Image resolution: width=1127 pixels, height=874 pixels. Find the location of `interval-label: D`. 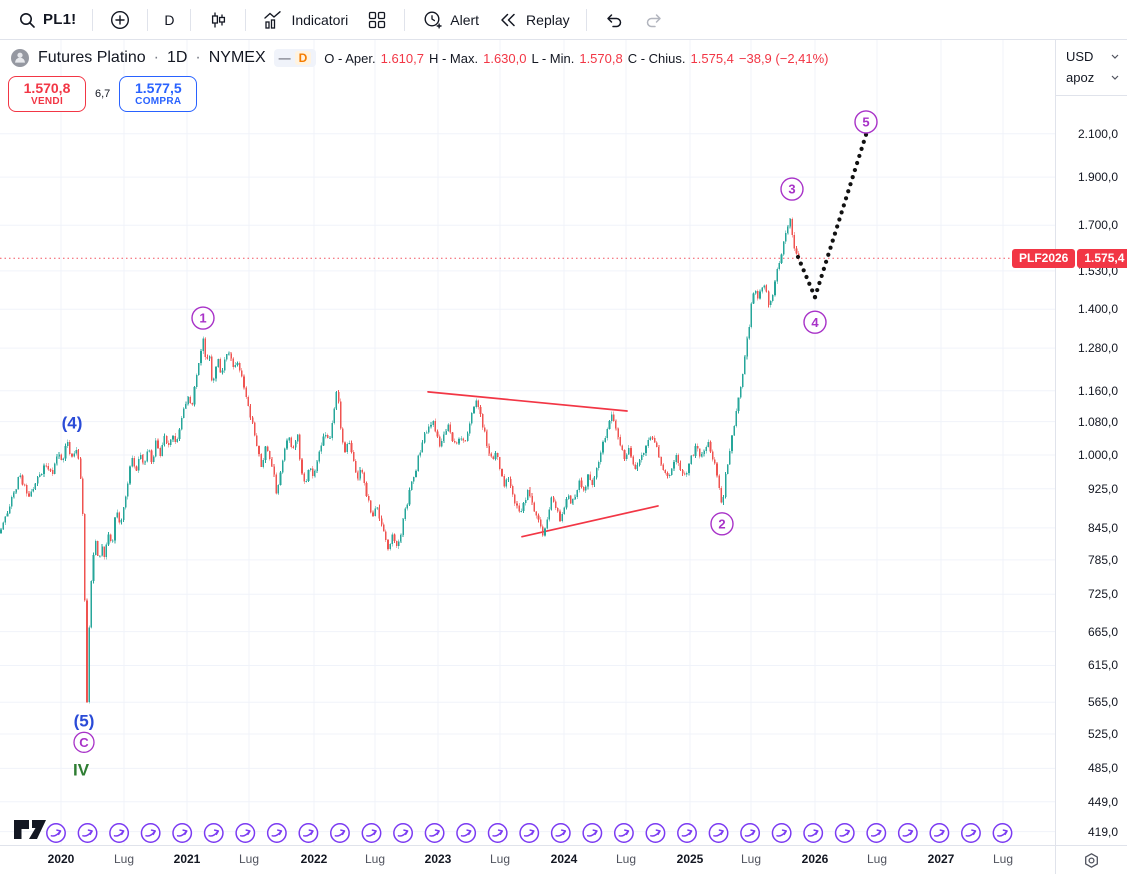

interval-label: D is located at coordinates (169, 19).